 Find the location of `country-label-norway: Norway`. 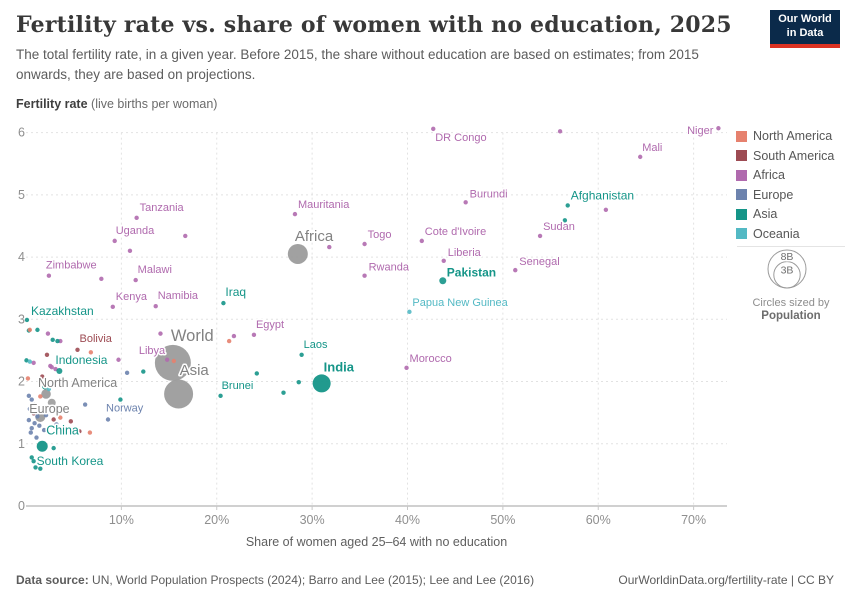

country-label-norway: Norway is located at coordinates (125, 408).